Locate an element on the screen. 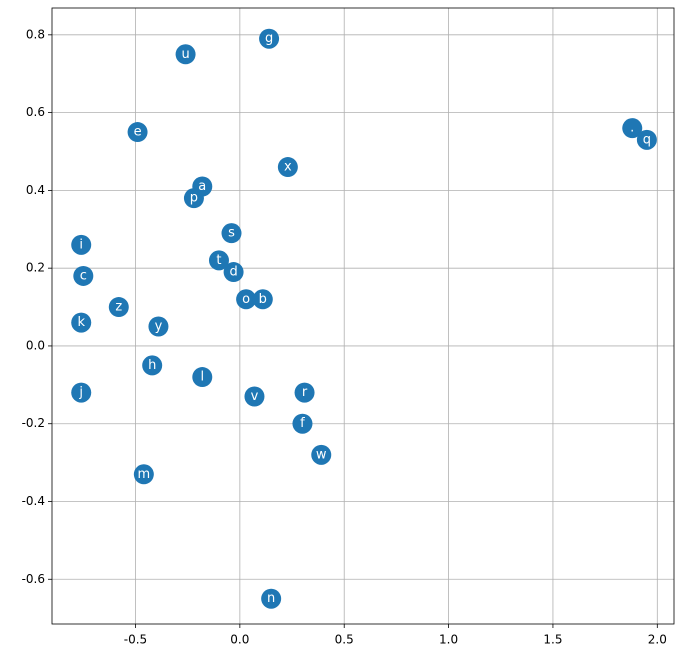 This screenshot has width=683, height=659. point-label: z is located at coordinates (118, 307).